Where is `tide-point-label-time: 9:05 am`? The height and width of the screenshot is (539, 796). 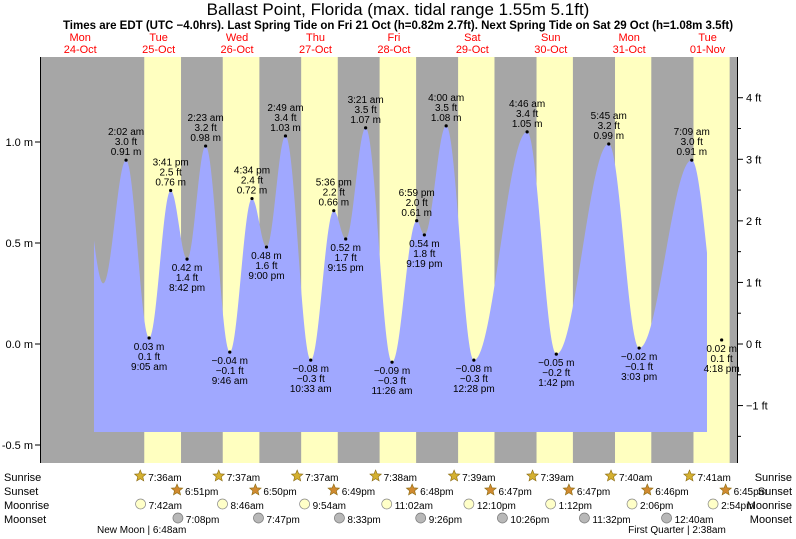 tide-point-label-time: 9:05 am is located at coordinates (149, 367).